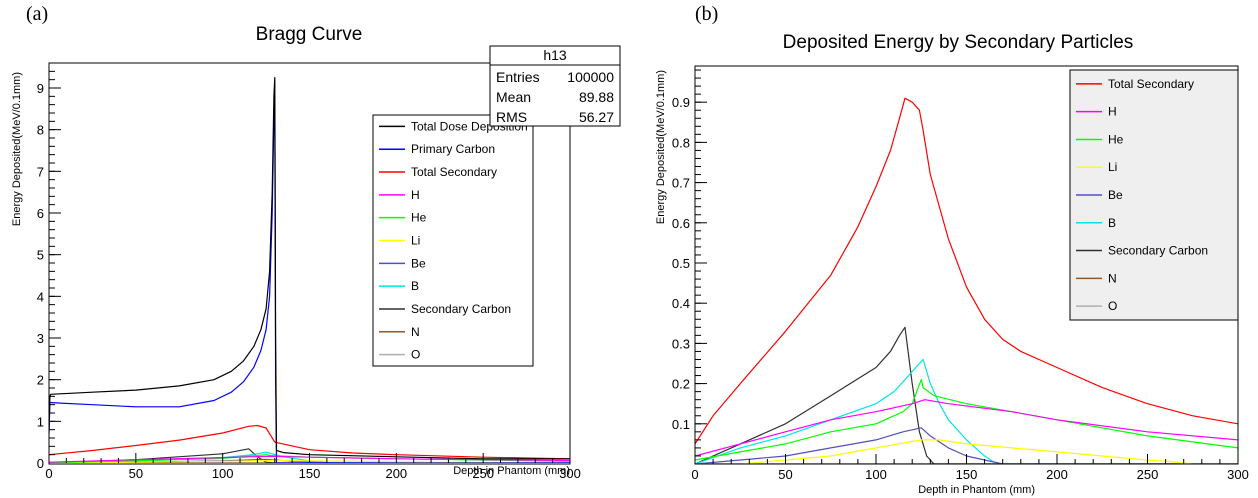 This screenshot has width=1258, height=498. What do you see at coordinates (681, 303) in the screenshot?
I see `panel-b-ytick-label: 0.4` at bounding box center [681, 303].